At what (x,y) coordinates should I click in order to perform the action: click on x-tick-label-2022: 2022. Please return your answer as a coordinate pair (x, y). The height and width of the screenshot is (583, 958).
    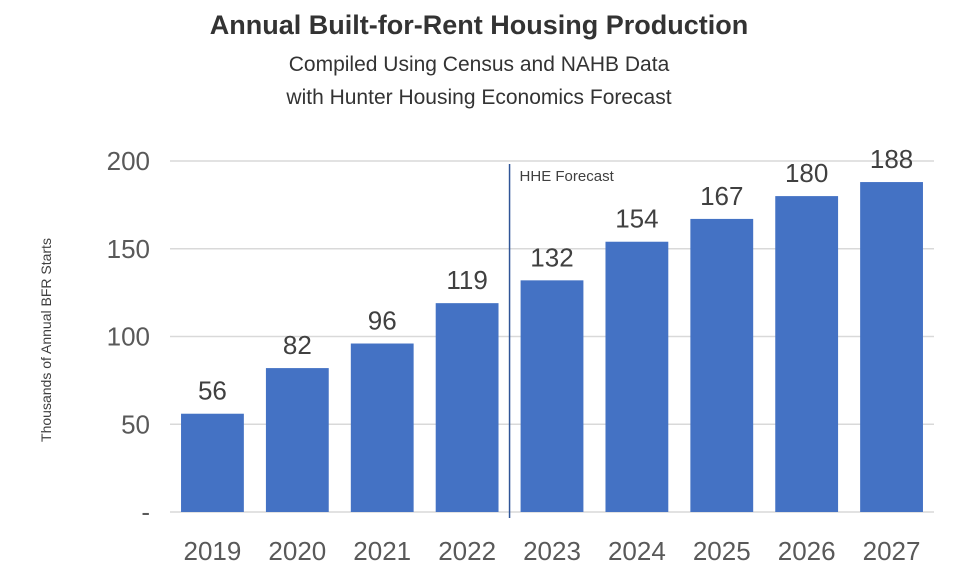
    Looking at the image, I should click on (467, 551).